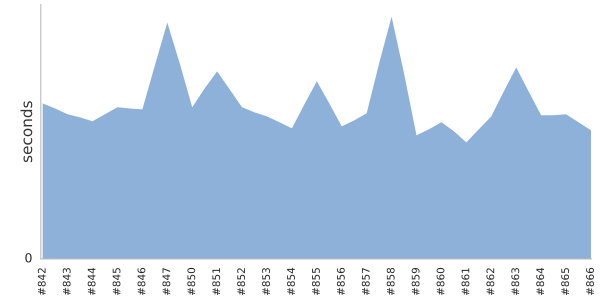  What do you see at coordinates (142, 282) in the screenshot?
I see `x-tick-label: #846` at bounding box center [142, 282].